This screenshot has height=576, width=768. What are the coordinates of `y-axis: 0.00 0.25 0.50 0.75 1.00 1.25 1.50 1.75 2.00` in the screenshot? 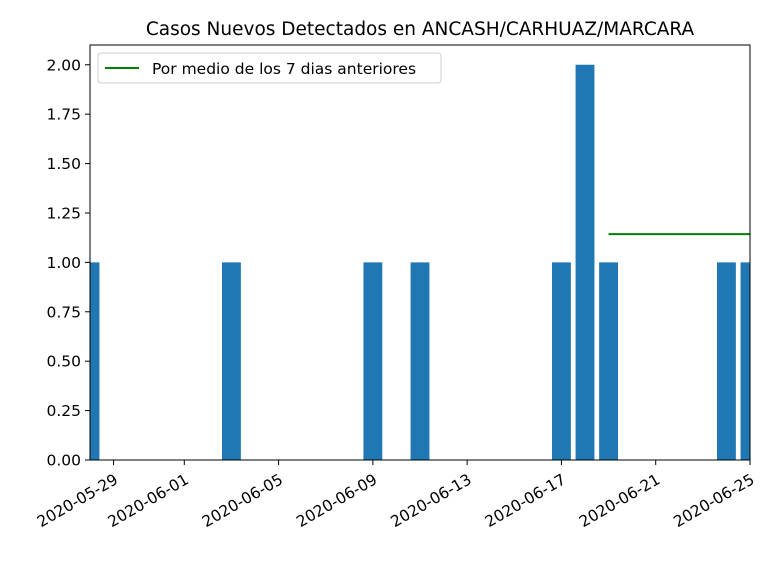 It's located at (68, 263).